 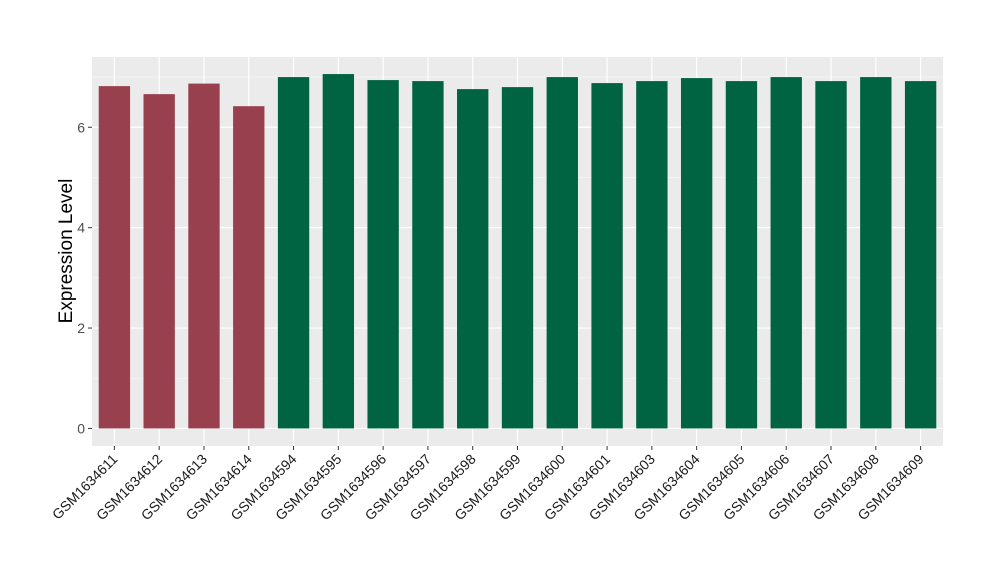 I want to click on bar-GSM1634599, so click(x=517, y=258).